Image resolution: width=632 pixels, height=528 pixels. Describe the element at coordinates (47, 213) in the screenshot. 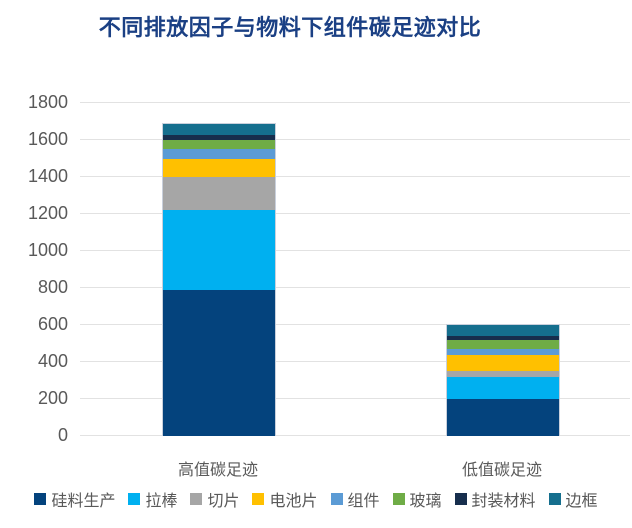

I see `y-tick-label: 1200` at that location.